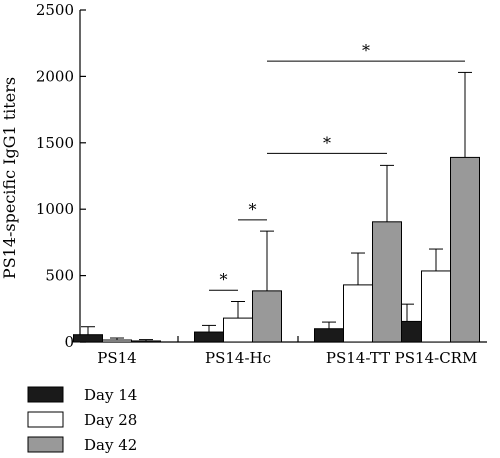 The height and width of the screenshot is (458, 500). I want to click on x-tick-label: PS14, so click(116, 358).